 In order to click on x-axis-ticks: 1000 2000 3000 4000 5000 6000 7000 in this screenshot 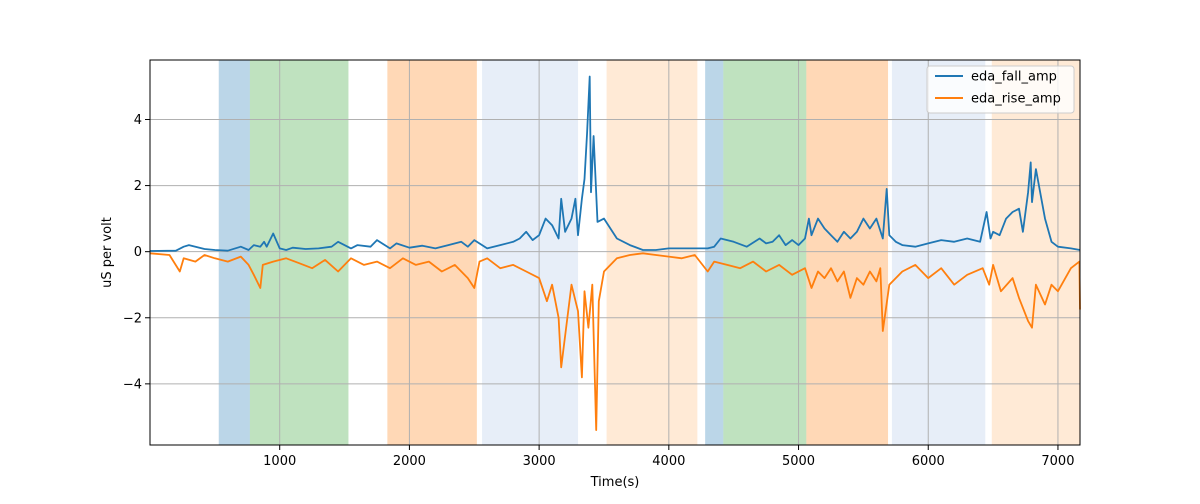, I will do `click(668, 457)`.